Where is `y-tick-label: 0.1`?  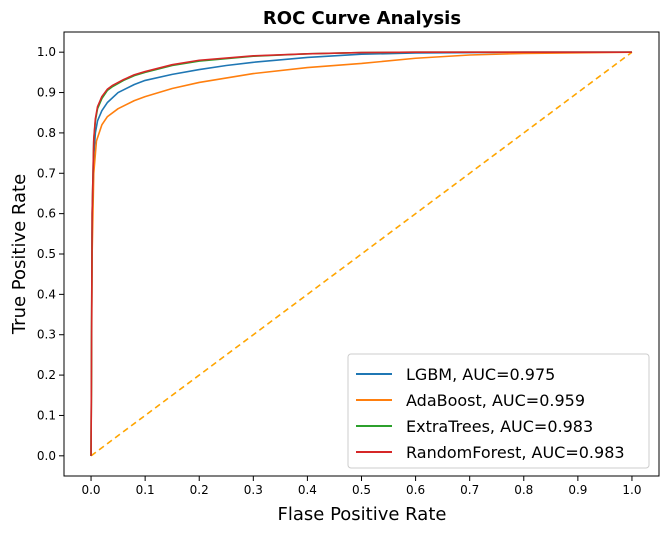 y-tick-label: 0.1 is located at coordinates (46, 415).